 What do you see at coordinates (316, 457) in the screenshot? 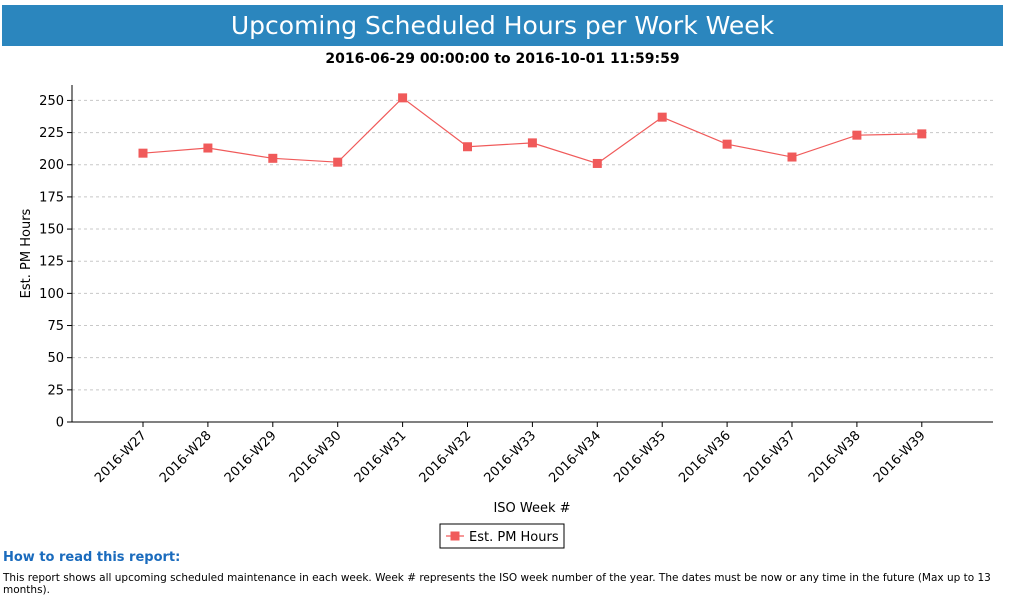
I see `x-tick-label: 2016-W30` at bounding box center [316, 457].